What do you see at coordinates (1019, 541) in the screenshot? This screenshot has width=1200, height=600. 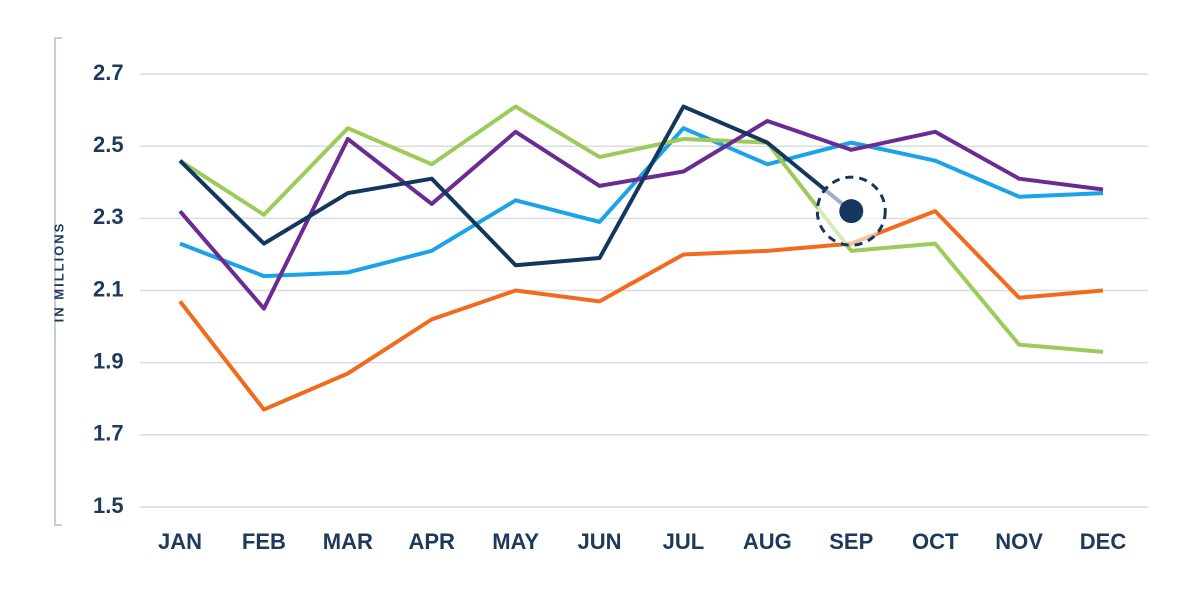 I see `x-tick-label: NOV` at bounding box center [1019, 541].